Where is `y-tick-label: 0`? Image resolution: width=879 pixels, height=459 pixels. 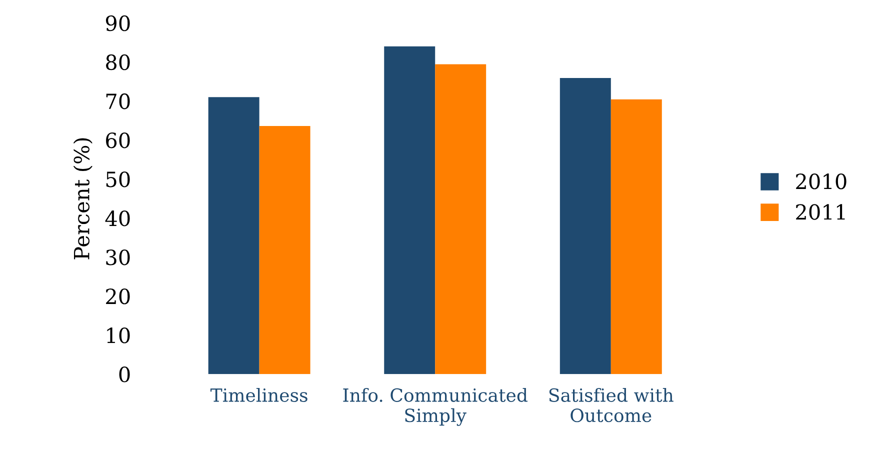 y-tick-label: 0 is located at coordinates (124, 374).